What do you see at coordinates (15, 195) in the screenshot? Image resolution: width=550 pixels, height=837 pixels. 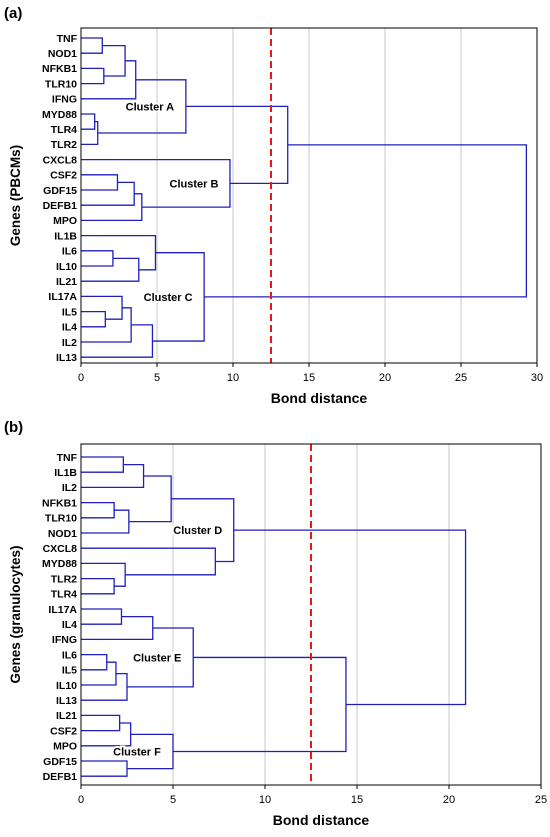 I see `y-axis-title: Genes (PBCMs)` at bounding box center [15, 195].